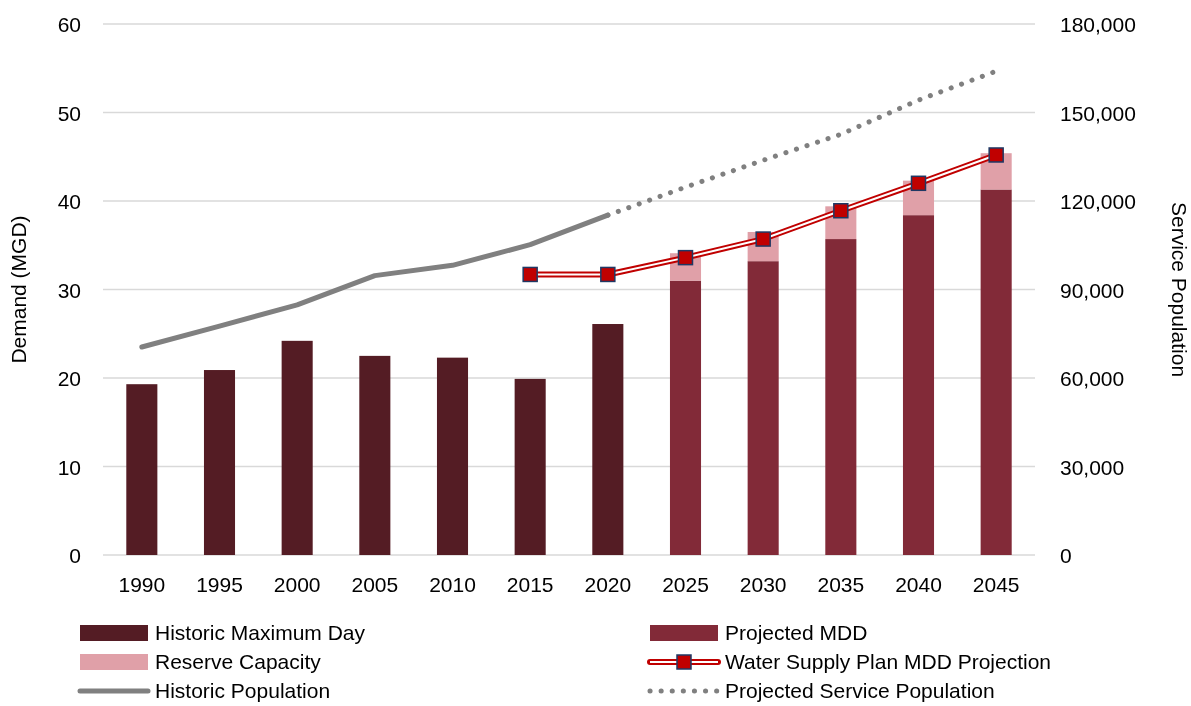  Describe the element at coordinates (238, 661) in the screenshot. I see `legend-label: Reserve Capacity` at that location.